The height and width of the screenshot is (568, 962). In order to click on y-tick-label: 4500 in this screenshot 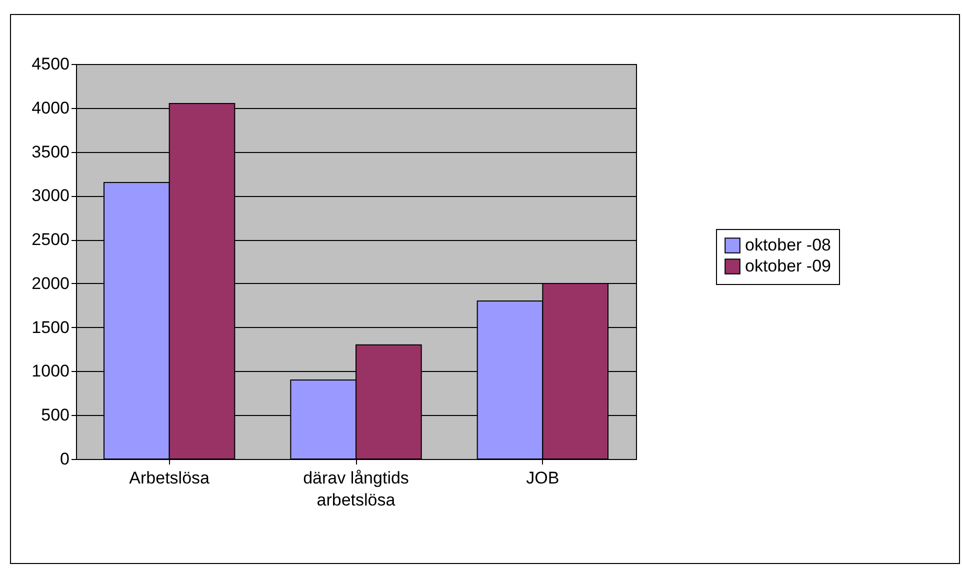, I will do `click(51, 64)`.